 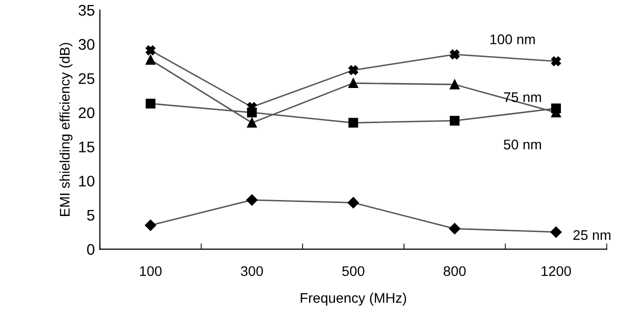 What do you see at coordinates (90, 215) in the screenshot?
I see `y-tick-label: 5` at bounding box center [90, 215].